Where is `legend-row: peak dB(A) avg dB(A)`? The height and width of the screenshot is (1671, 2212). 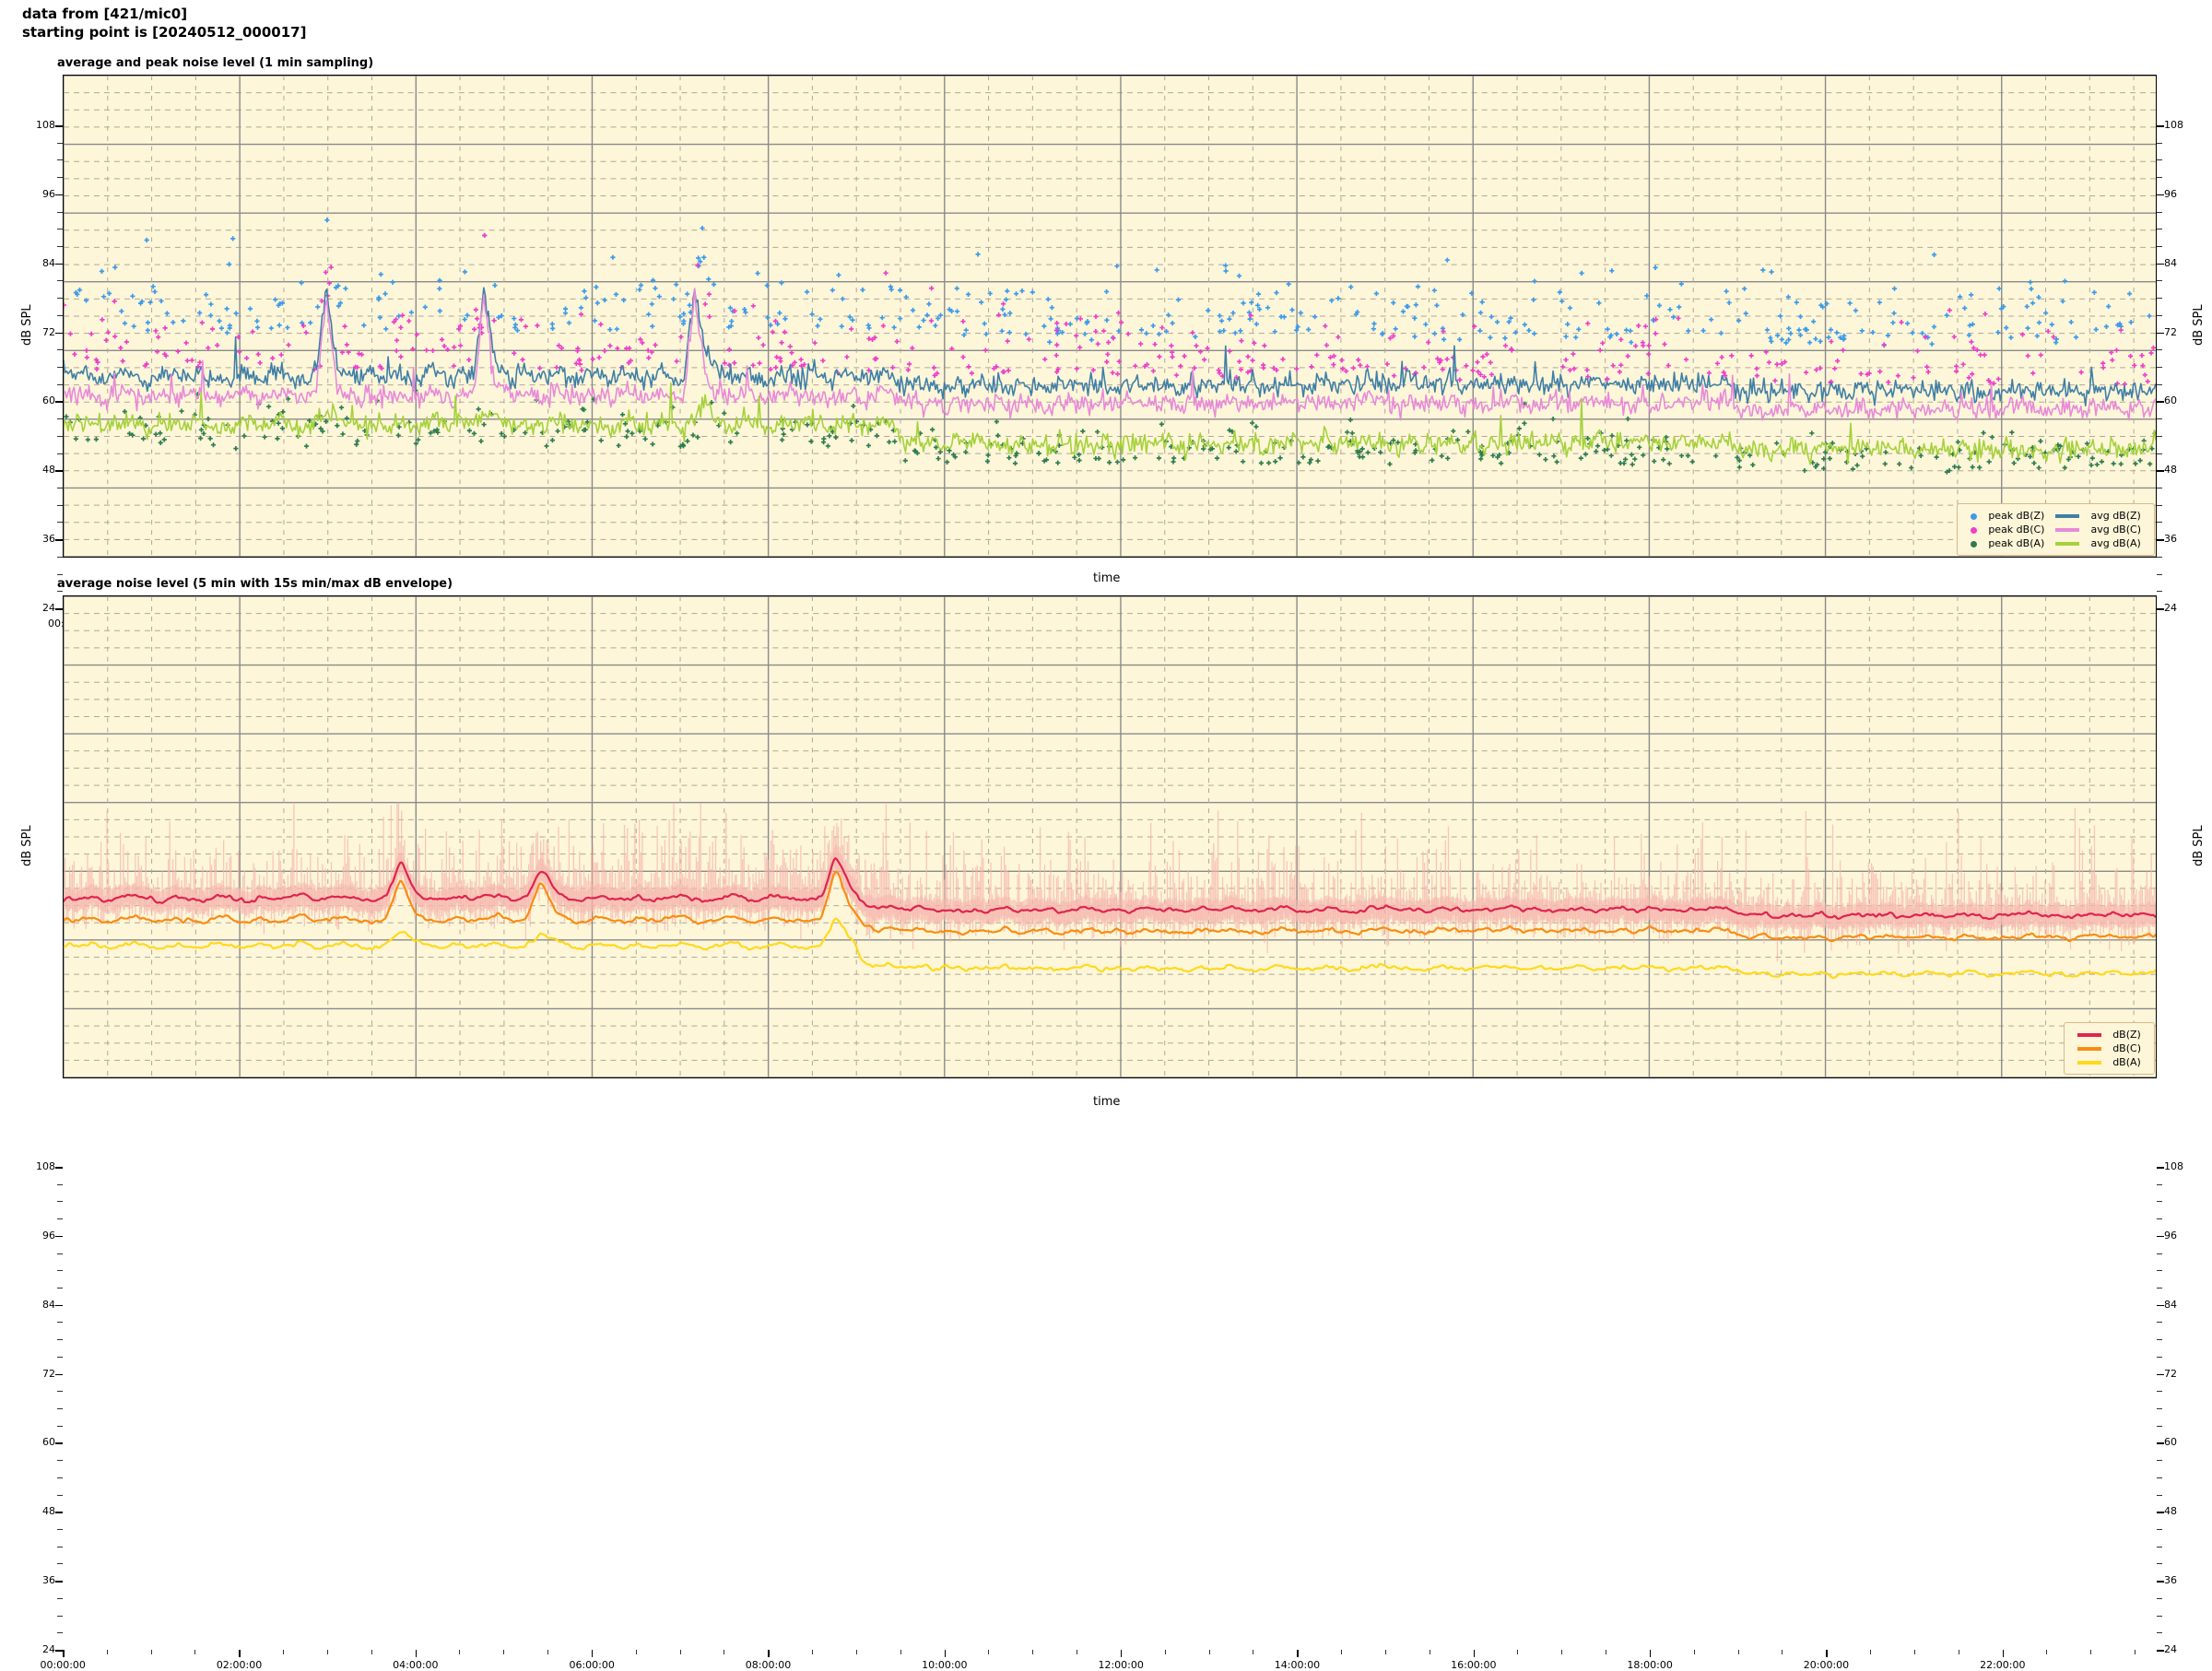
legend-row: peak dB(A) avg dB(A) is located at coordinates (2056, 543).